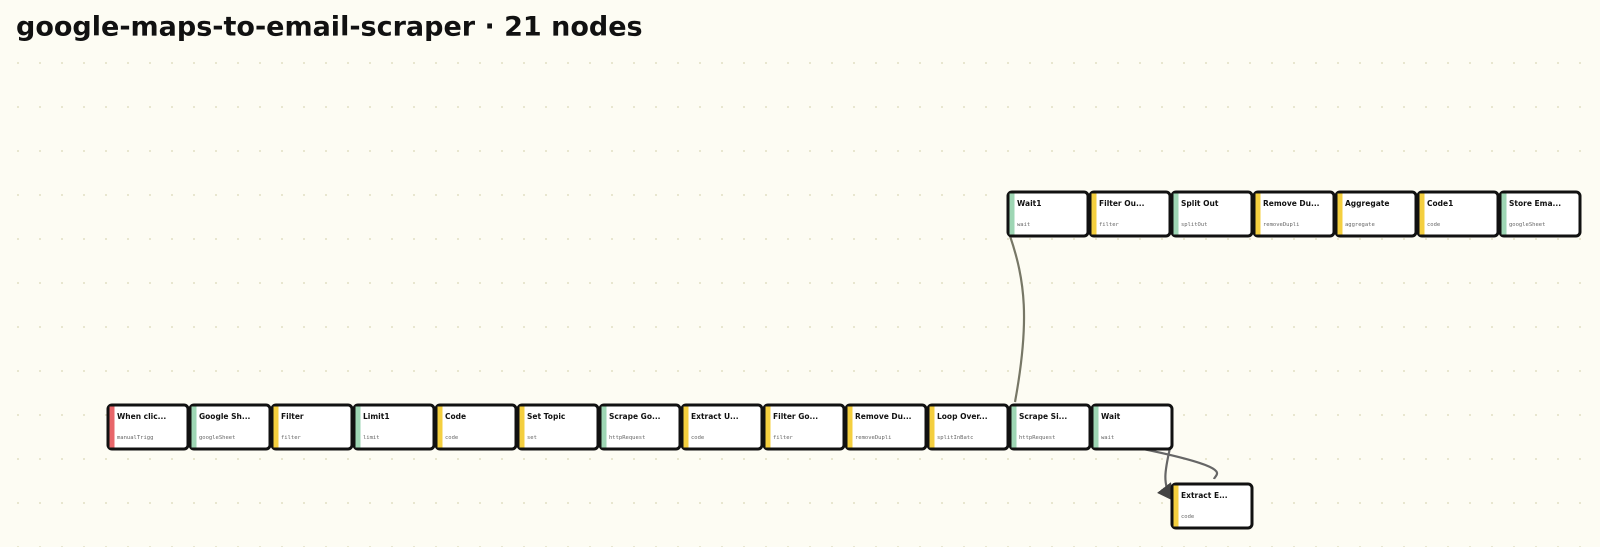 This screenshot has width=1600, height=547. What do you see at coordinates (546, 416) in the screenshot?
I see `node-label: Set Topic` at bounding box center [546, 416].